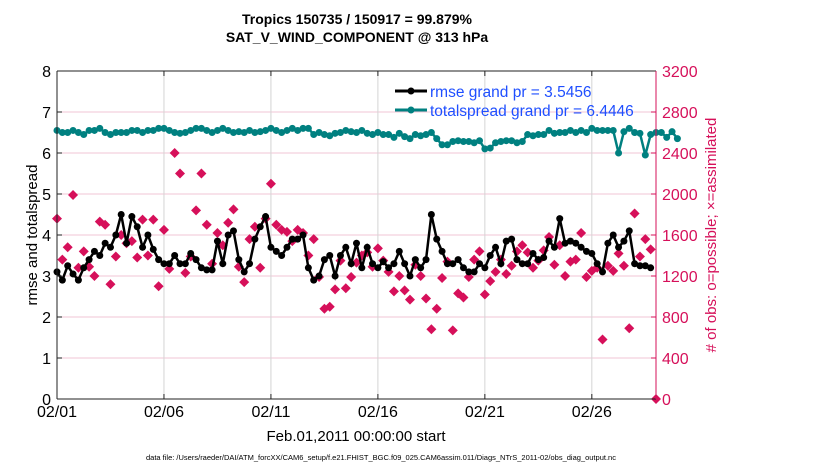 This screenshot has width=830, height=470. I want to click on x-tick-label: 02/01, so click(57, 412).